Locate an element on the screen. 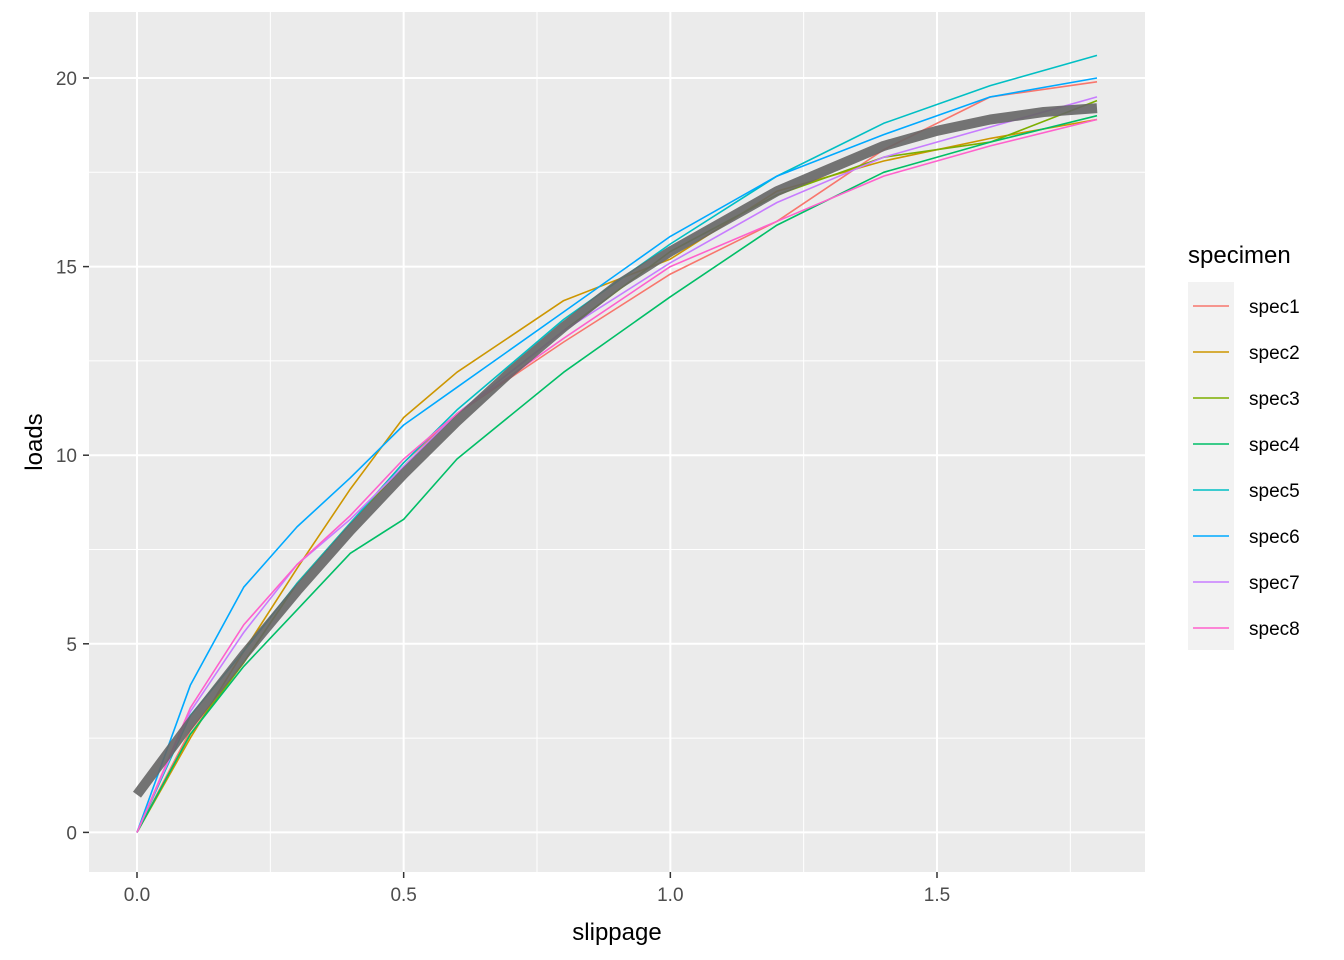  legend-label-spec1: spec1 is located at coordinates (1274, 307).